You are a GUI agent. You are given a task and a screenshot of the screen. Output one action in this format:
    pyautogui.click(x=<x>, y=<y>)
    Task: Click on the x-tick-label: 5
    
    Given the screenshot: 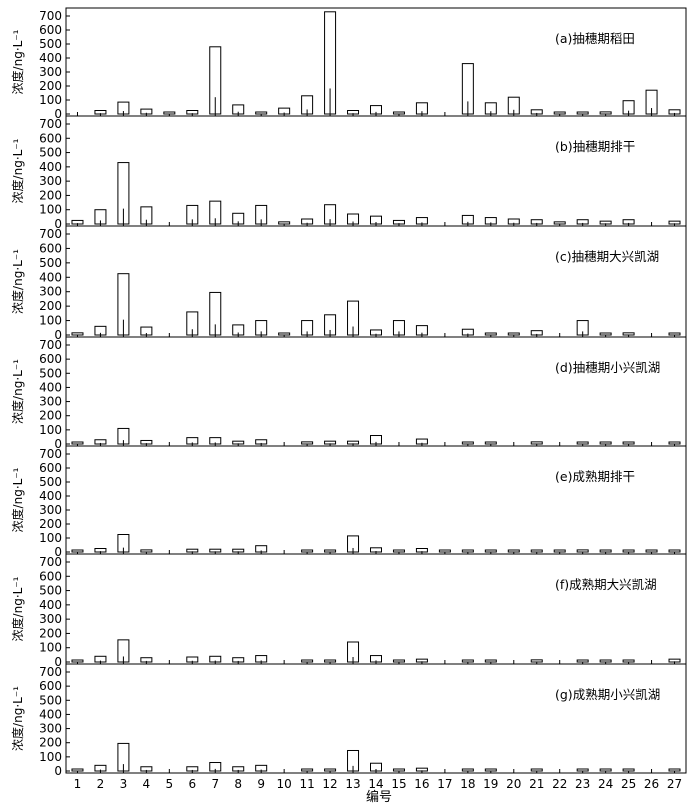 What is the action you would take?
    pyautogui.click(x=170, y=784)
    